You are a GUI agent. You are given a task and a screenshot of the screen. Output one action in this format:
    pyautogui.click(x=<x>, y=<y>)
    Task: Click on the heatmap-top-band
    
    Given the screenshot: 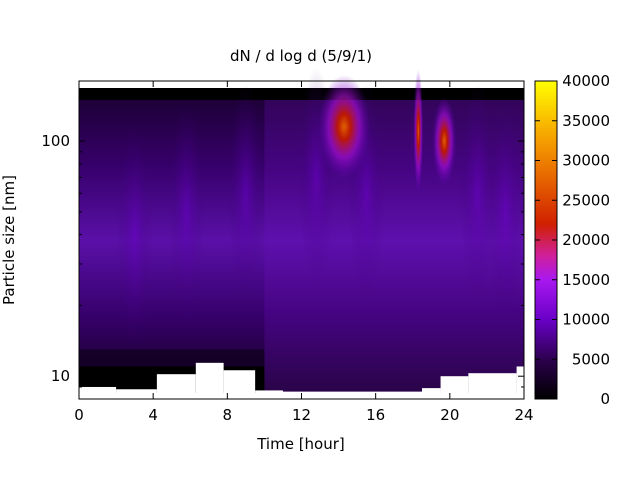 What is the action you would take?
    pyautogui.click(x=301, y=94)
    